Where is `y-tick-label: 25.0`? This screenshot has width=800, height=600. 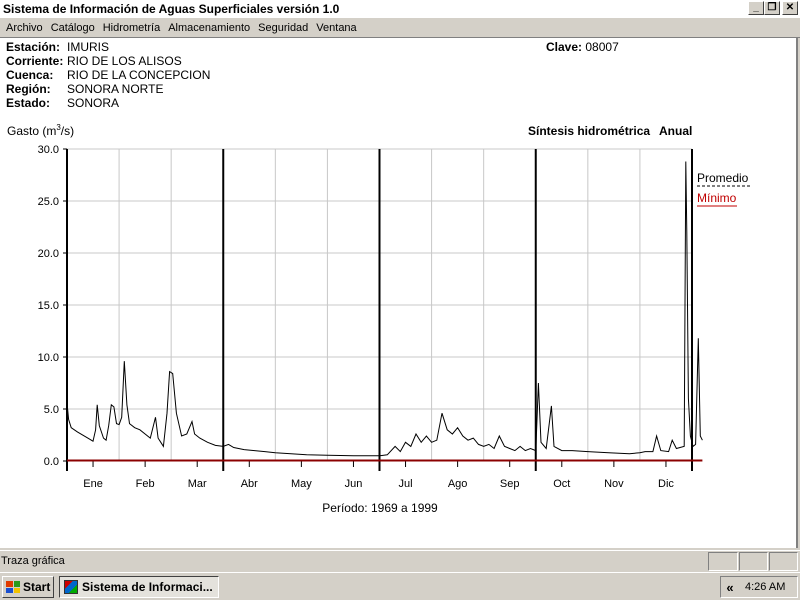
y-tick-label: 25.0 is located at coordinates (48, 202).